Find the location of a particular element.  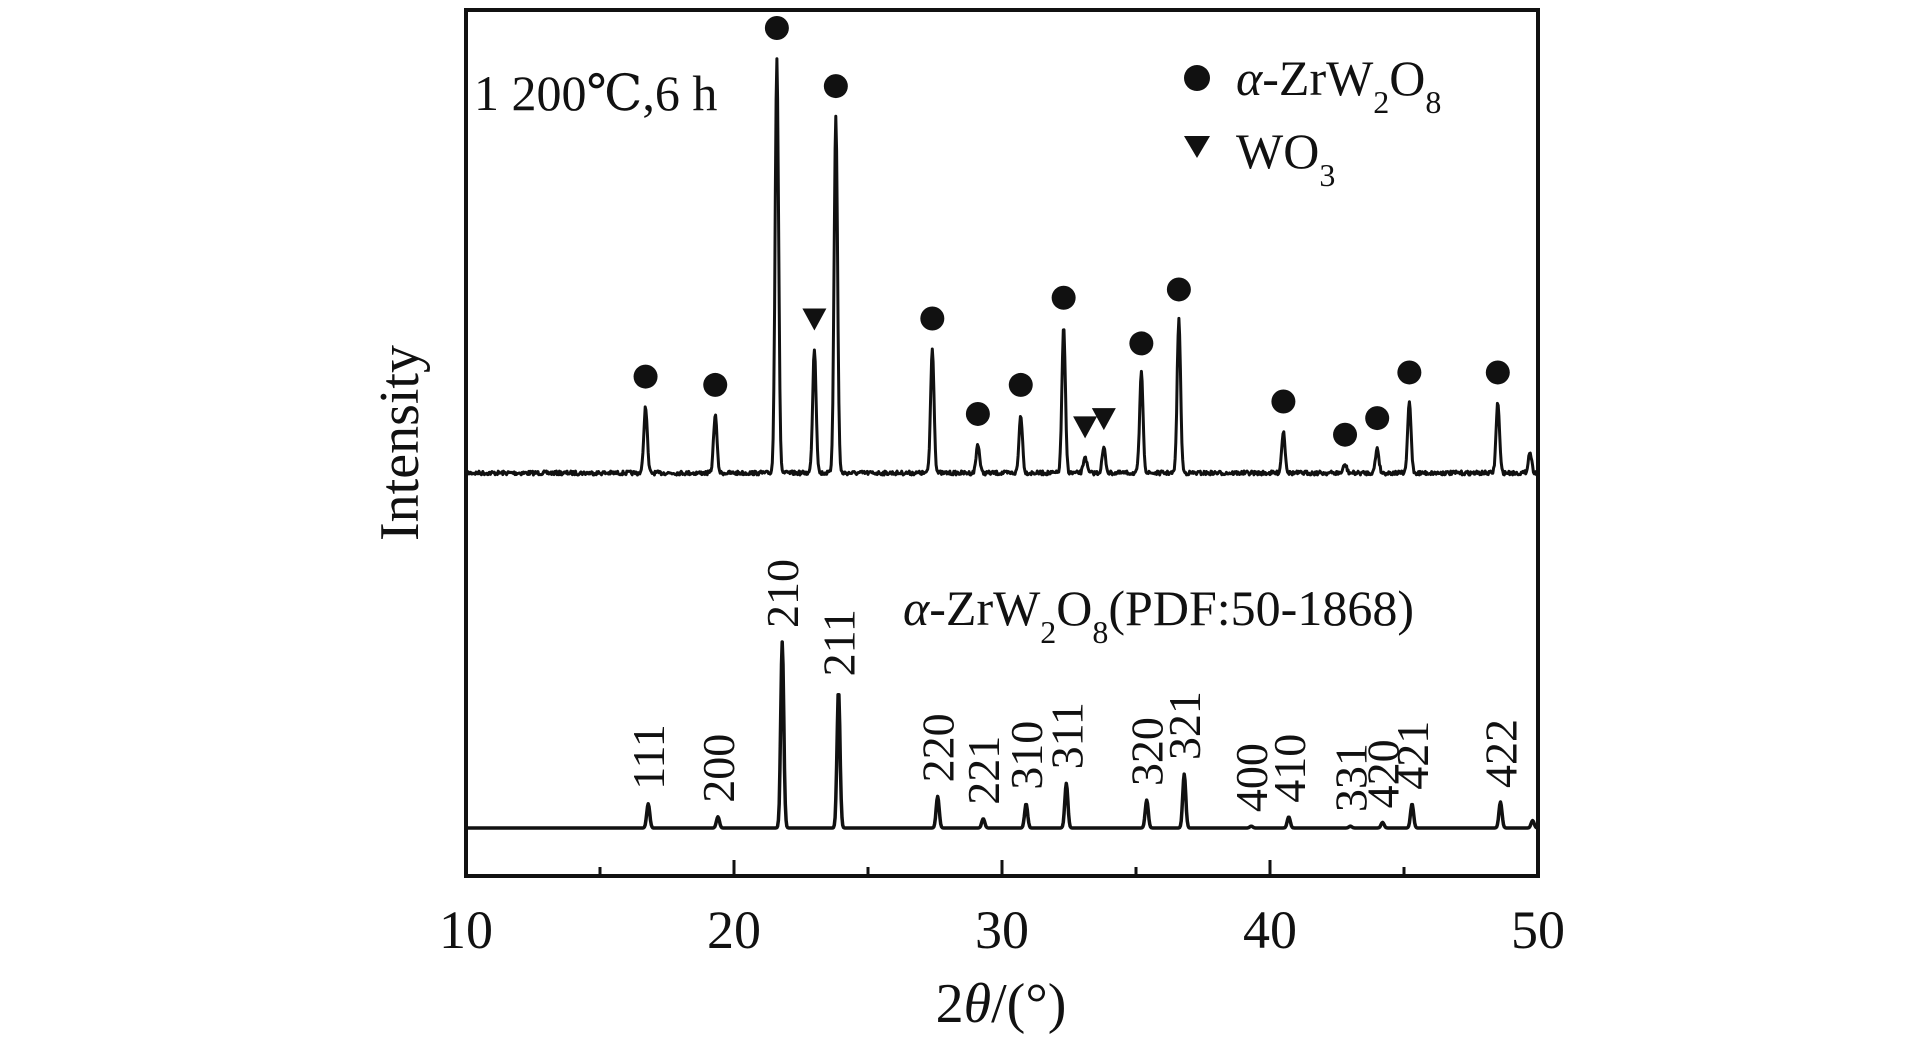

hkl-label: 421 is located at coordinates (1412, 755).